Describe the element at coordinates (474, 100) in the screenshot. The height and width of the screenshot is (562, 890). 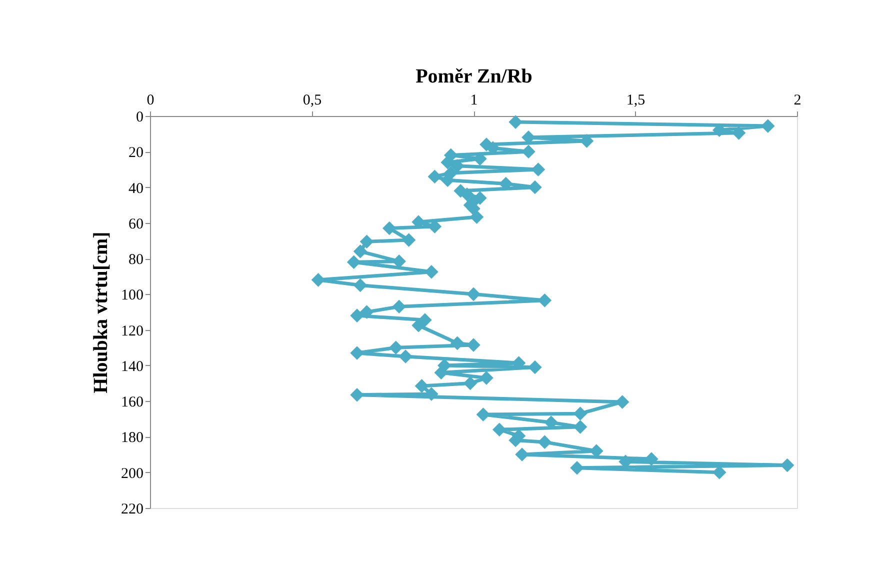
I see `x-tick-label: 1` at that location.